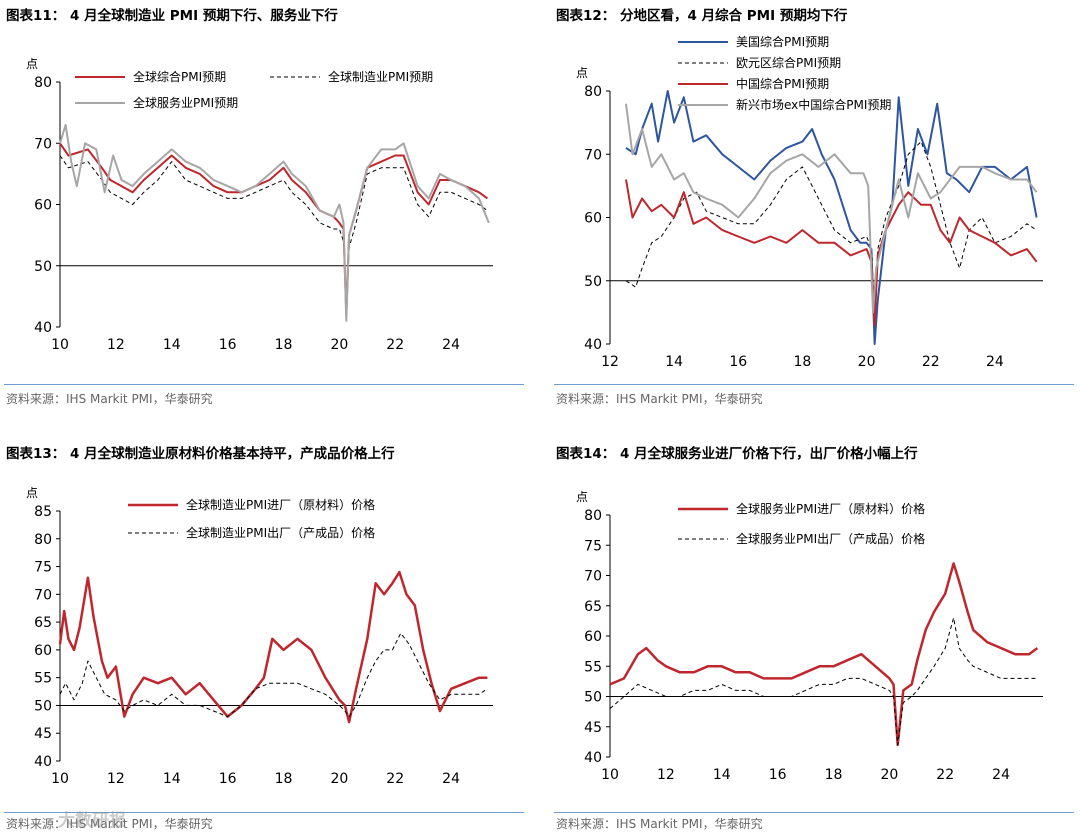 This screenshot has height=836, width=1080. Describe the element at coordinates (280, 504) in the screenshot. I see `legend-label: 全球制造业PMI进厂（原材料）价格` at that location.